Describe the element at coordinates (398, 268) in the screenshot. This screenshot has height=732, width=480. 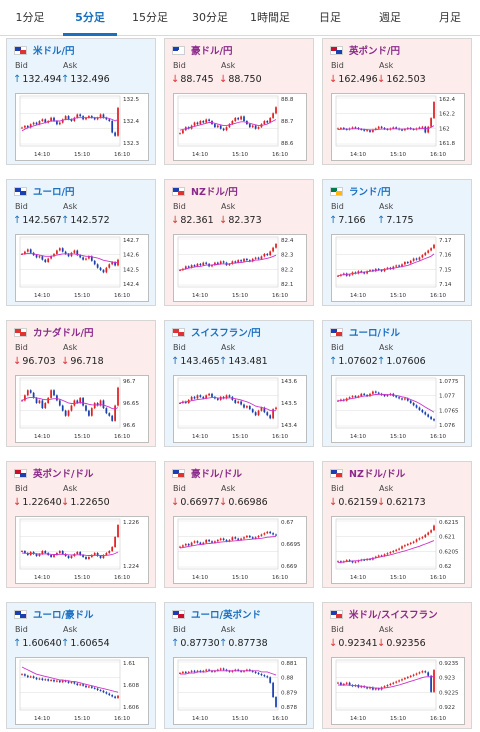
I see `candlestick-chart: 7.17 7.16 7.15 7.14 14:10 15:10 16:10` at that location.